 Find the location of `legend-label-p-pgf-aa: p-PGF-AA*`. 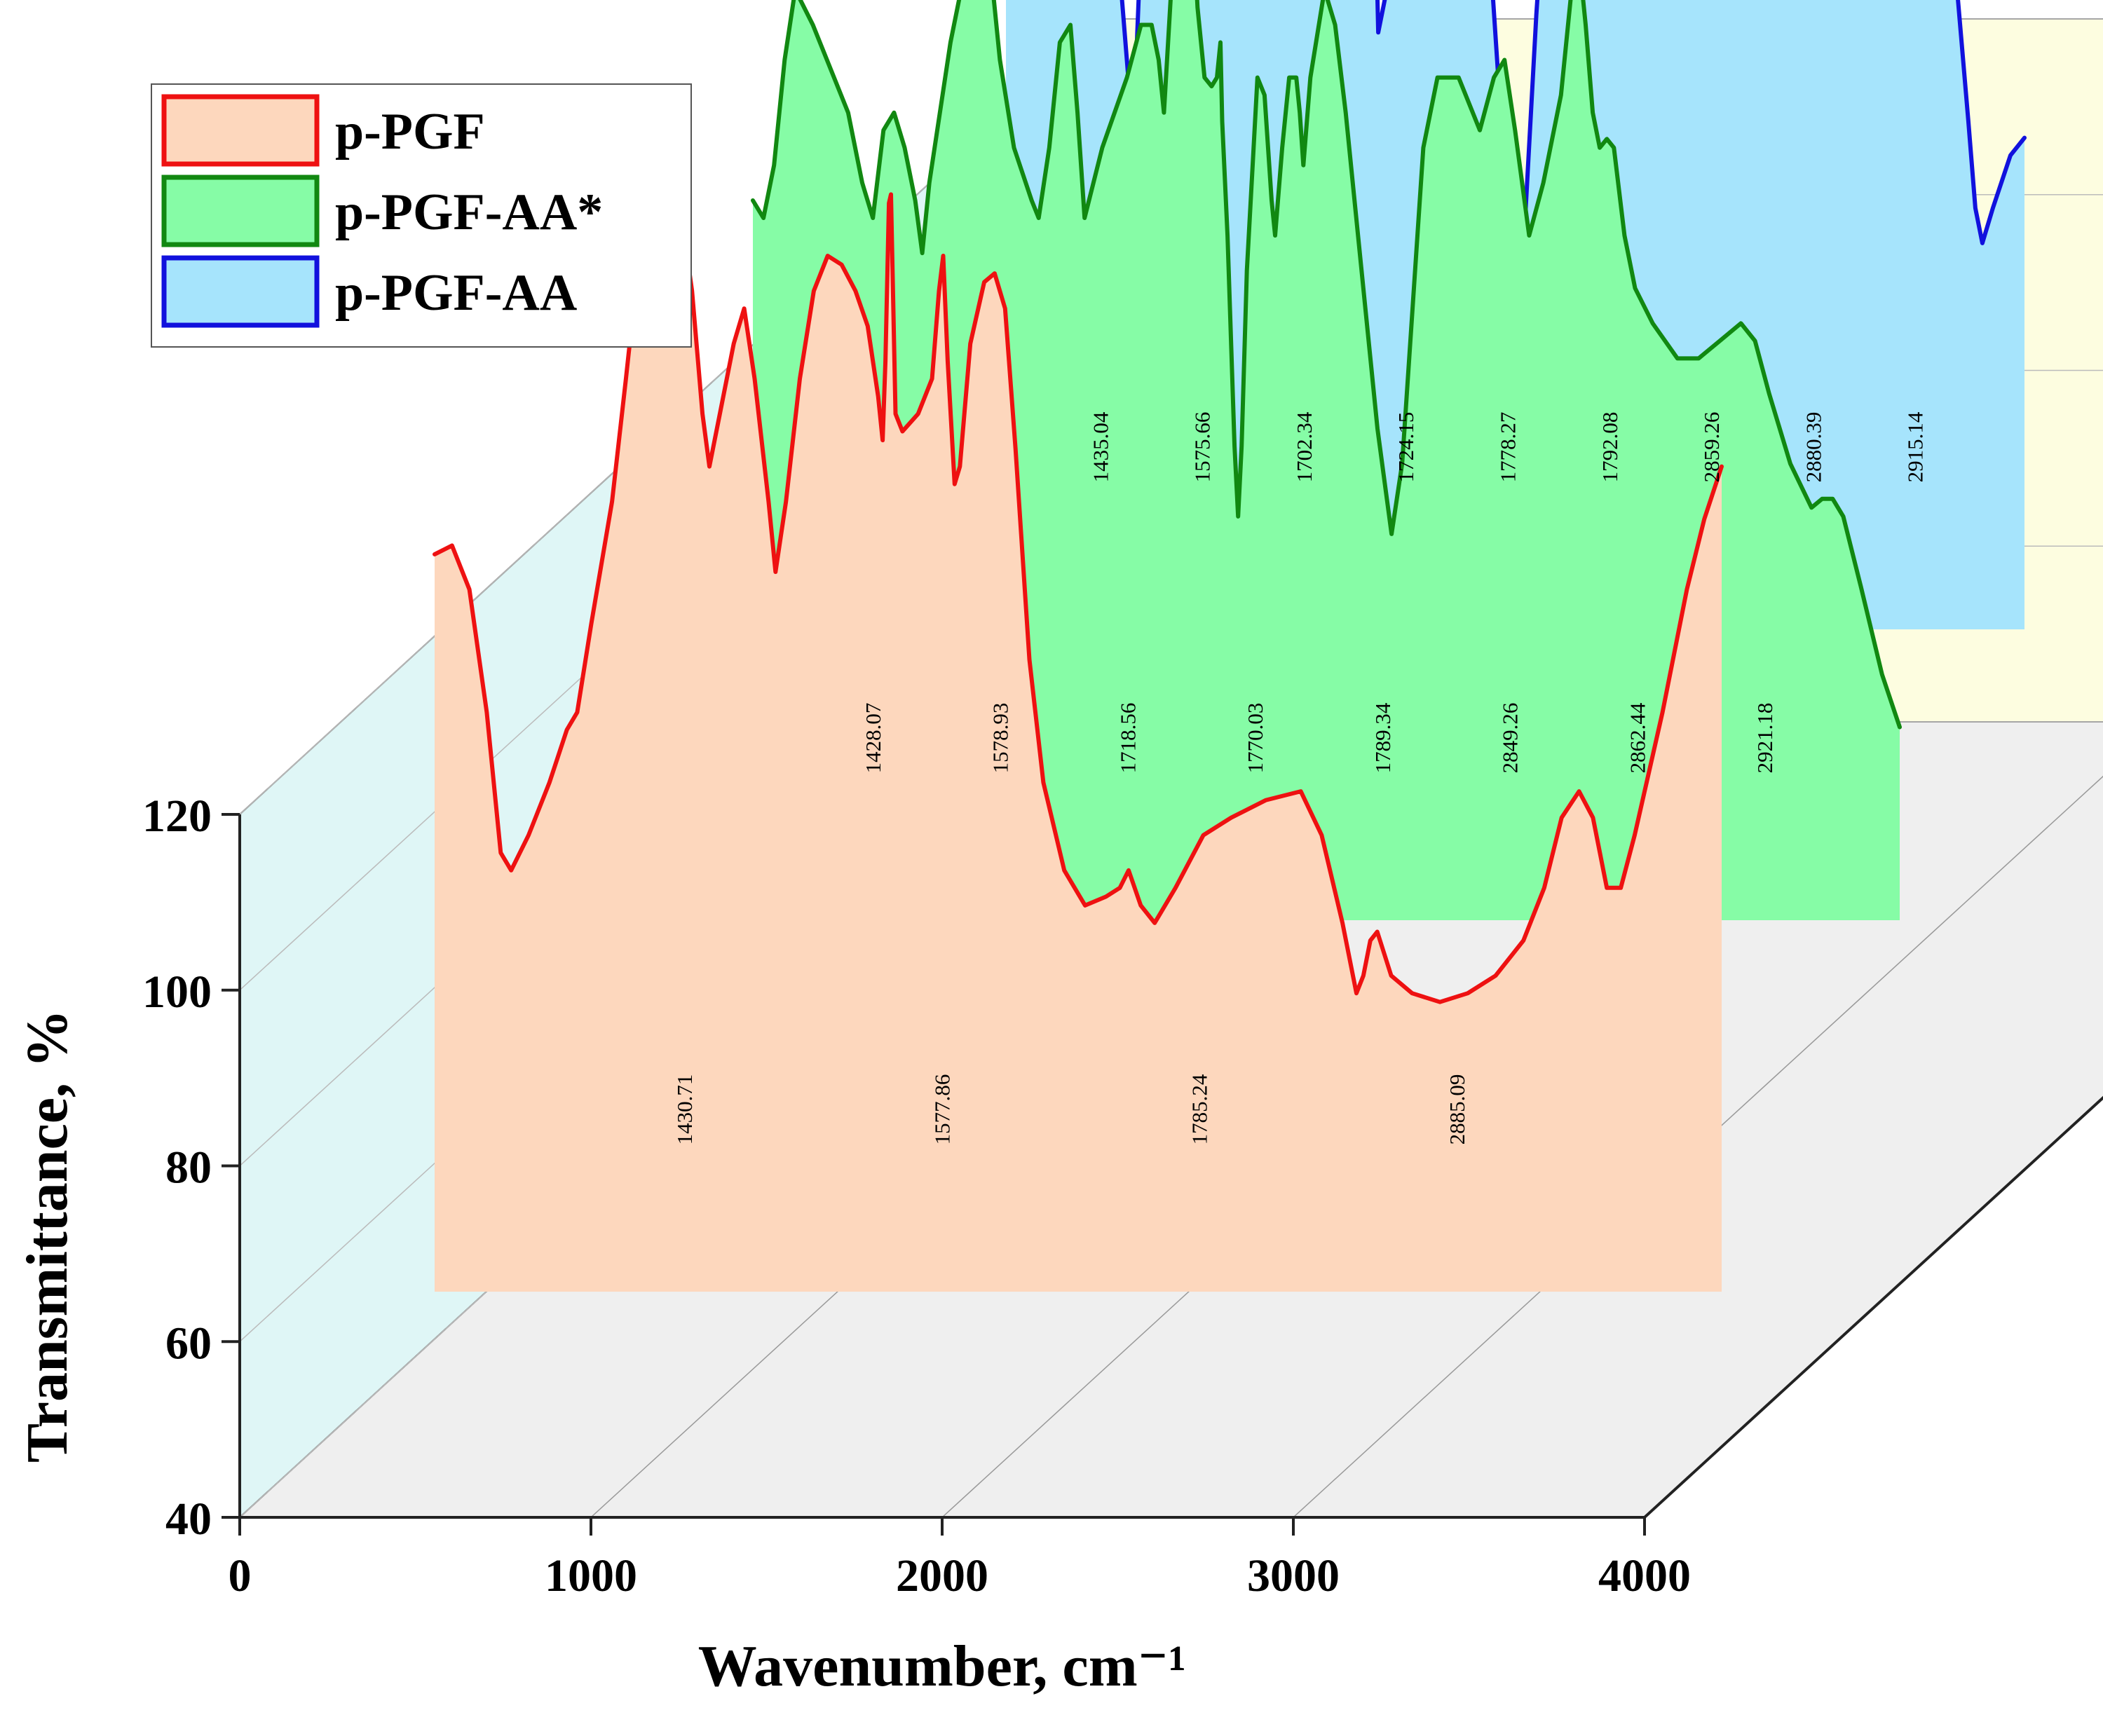

legend-label-p-pgf-aa: p-PGF-AA* is located at coordinates (469, 212).